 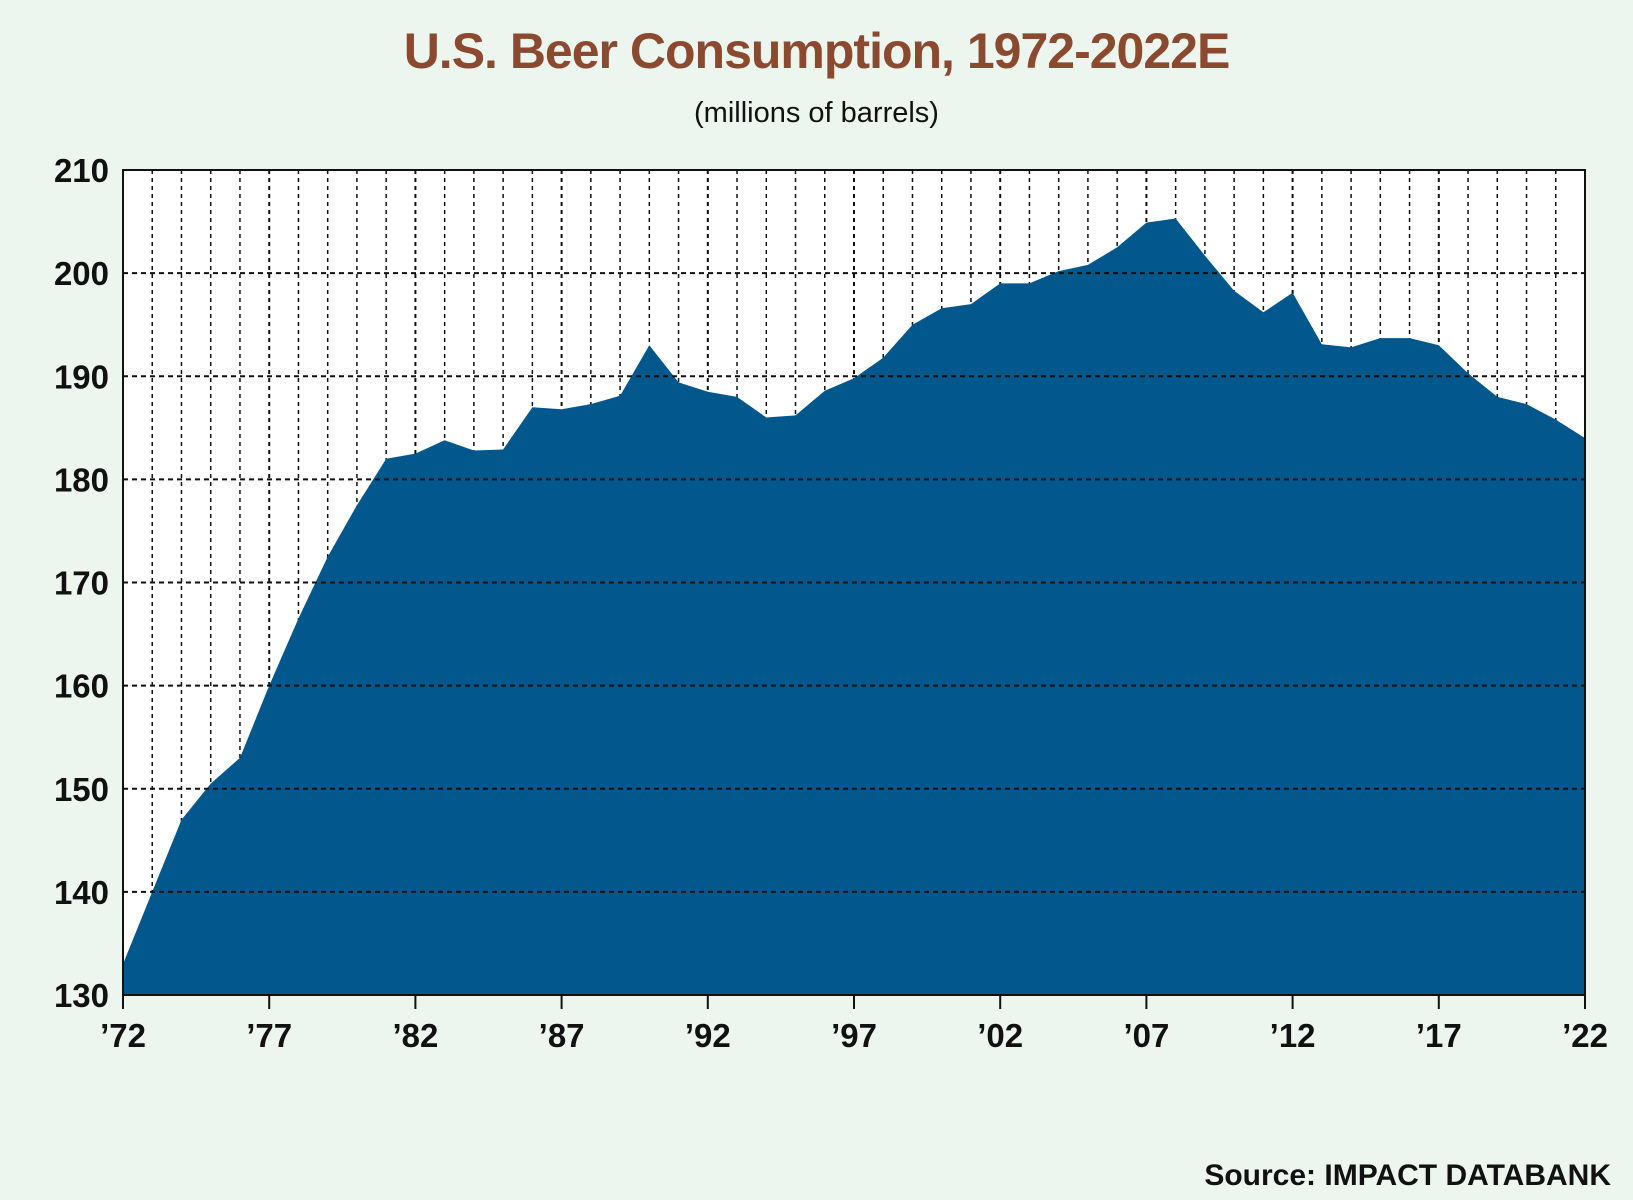 I want to click on y-tick-label: 150, so click(x=81, y=789).